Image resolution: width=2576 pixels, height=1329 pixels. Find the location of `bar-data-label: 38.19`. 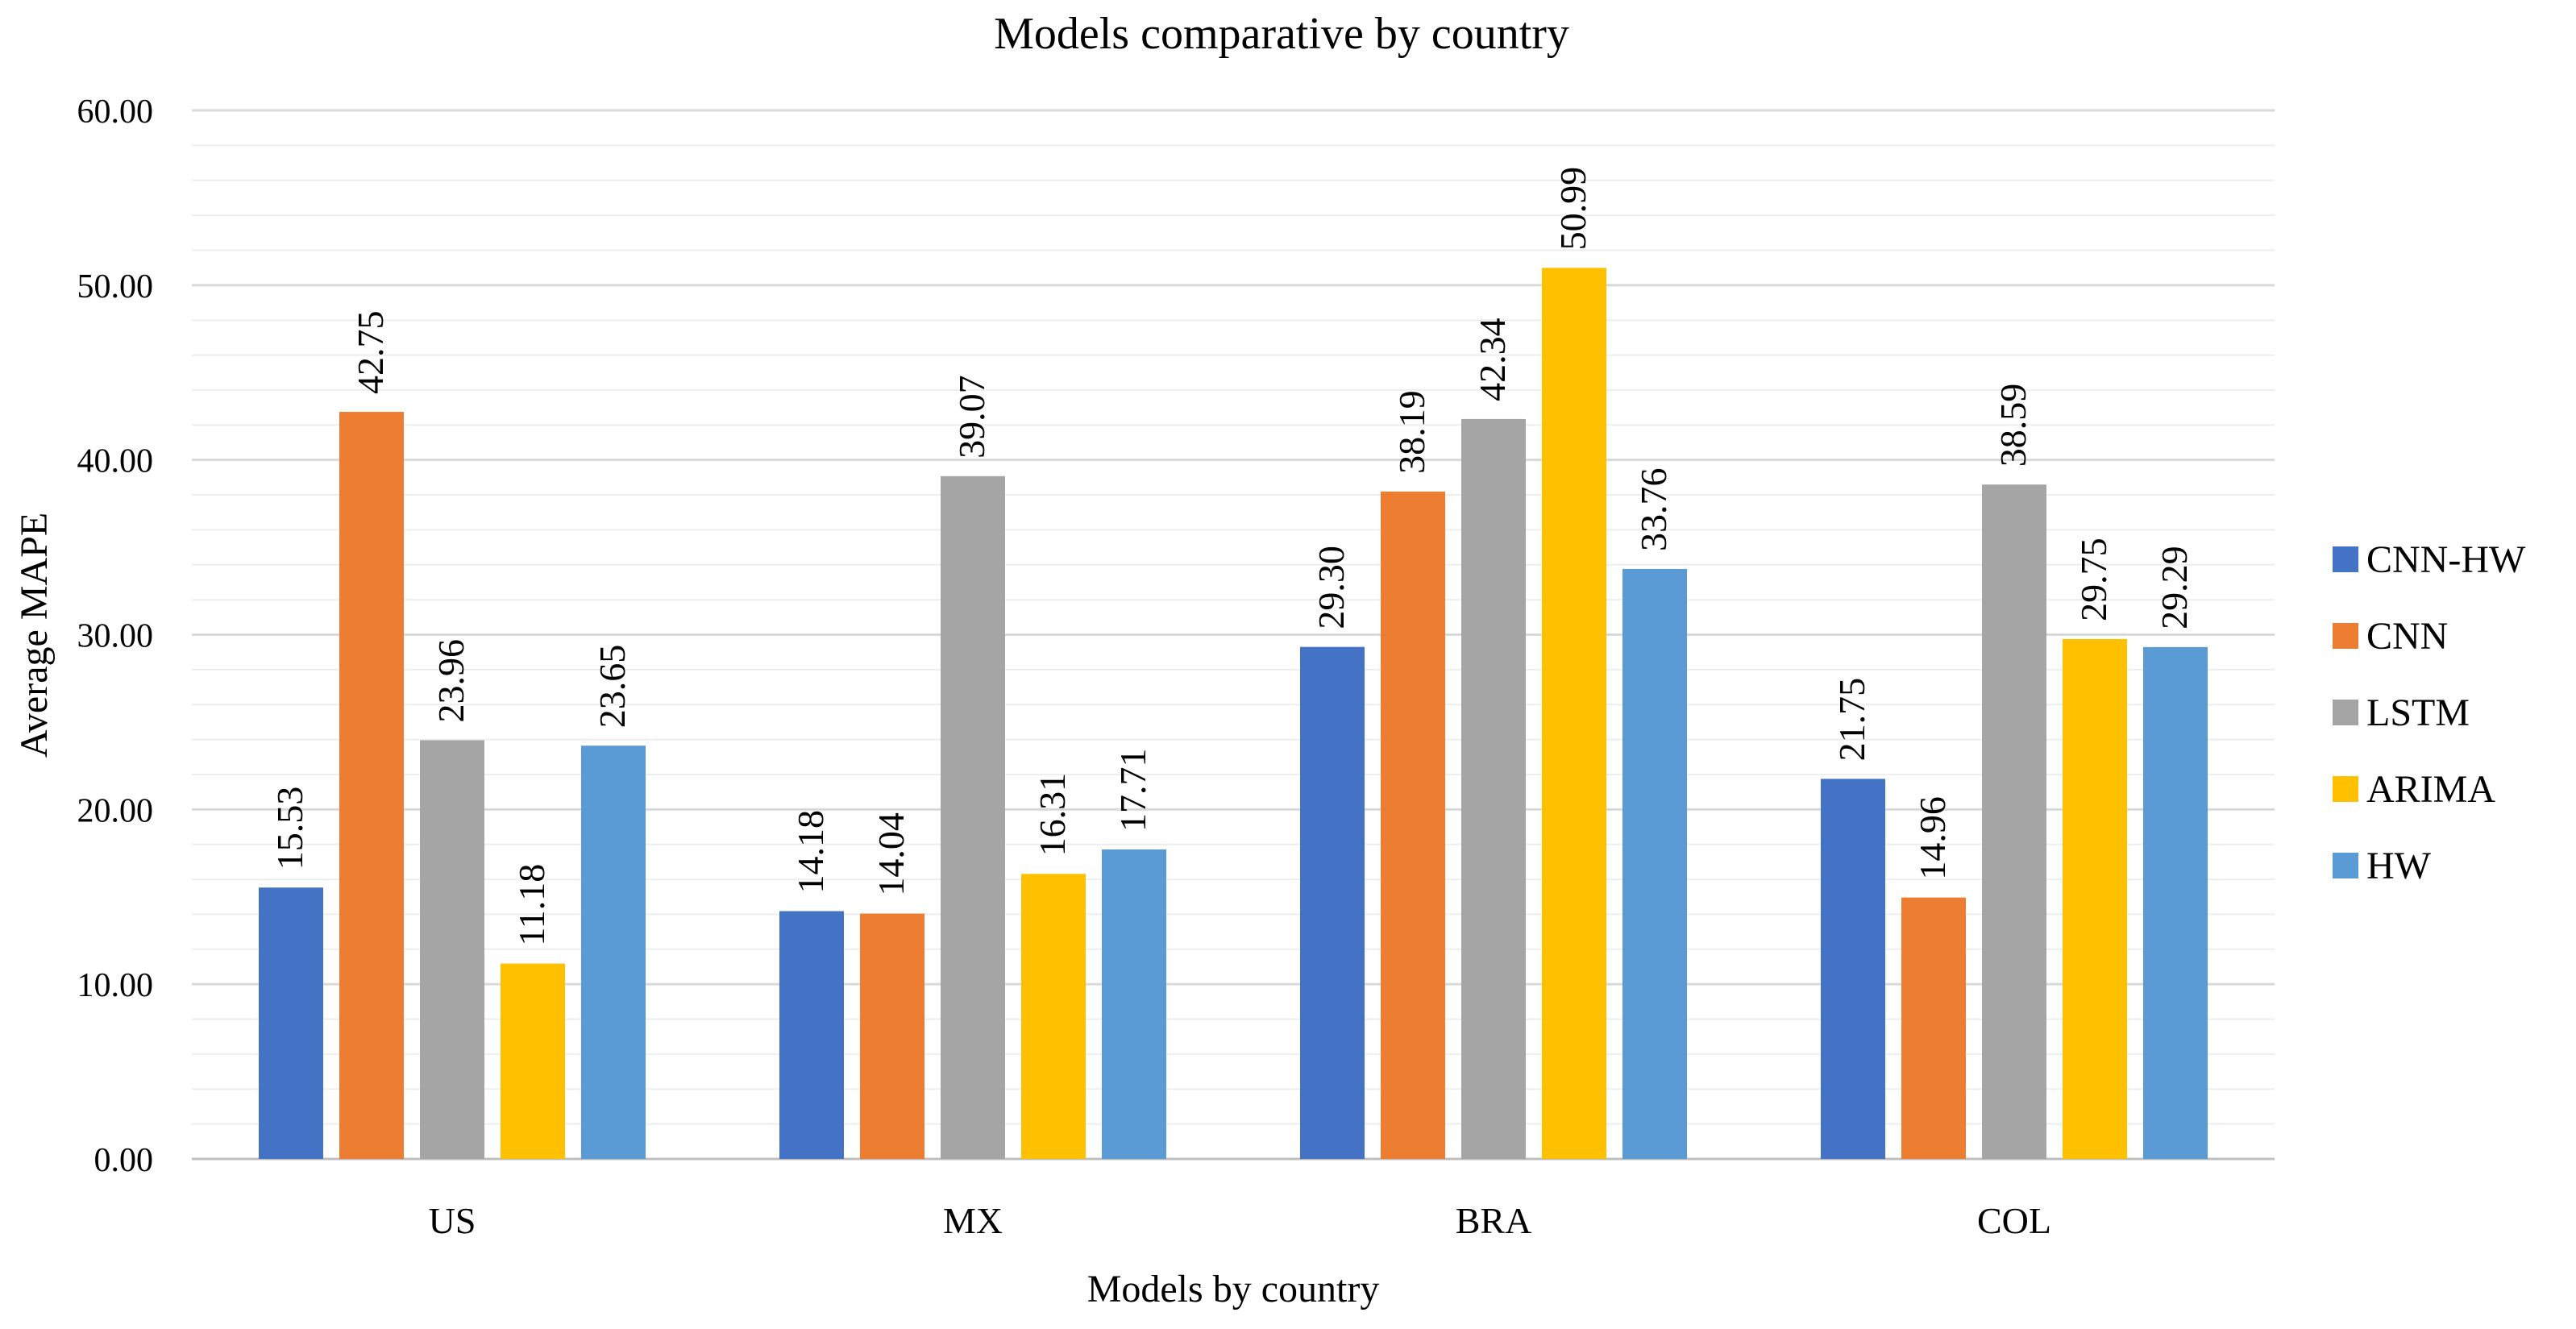

bar-data-label: 38.19 is located at coordinates (1411, 432).